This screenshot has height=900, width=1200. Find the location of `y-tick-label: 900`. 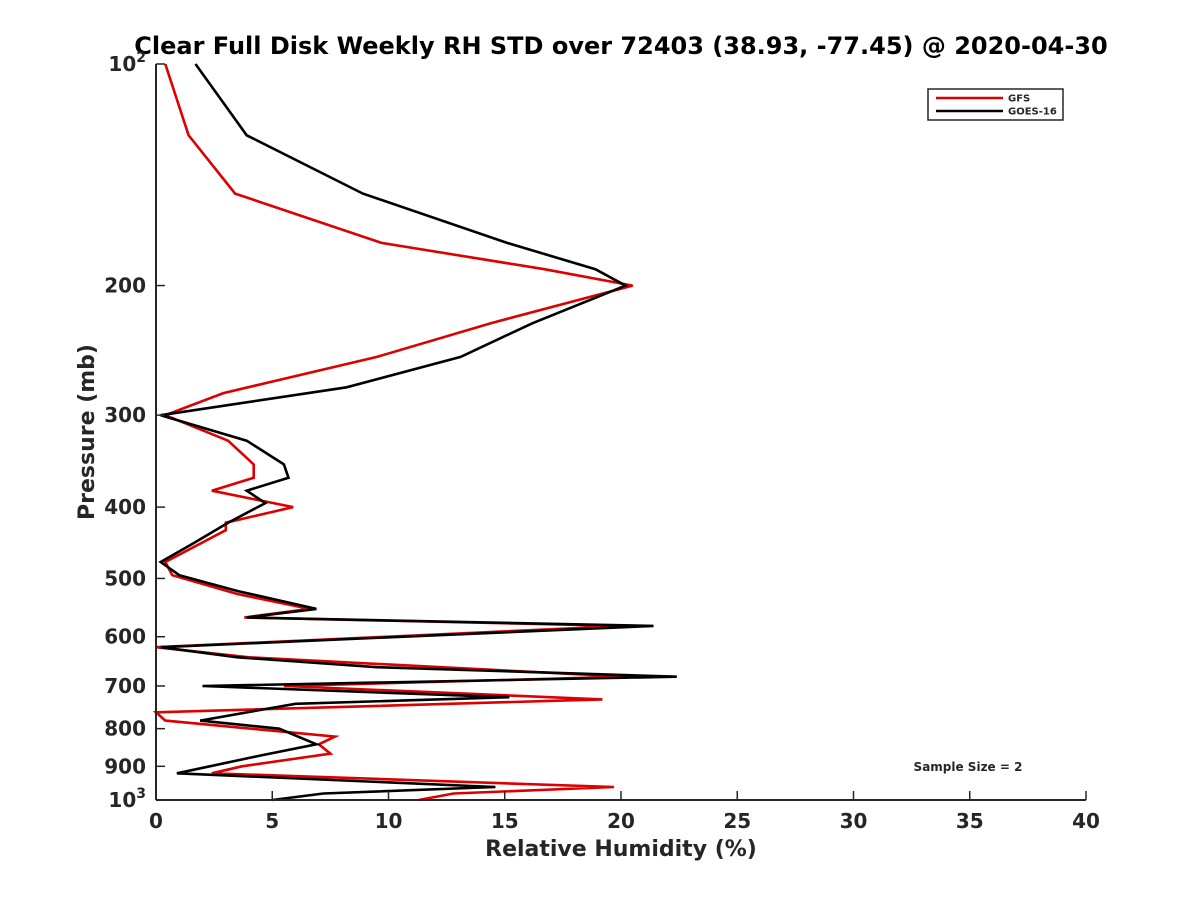

y-tick-label: 900 is located at coordinates (125, 766).